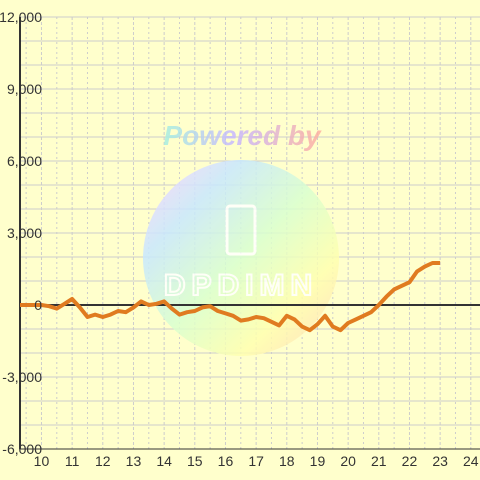 This screenshot has width=480, height=480. I want to click on x-tick-label: 18, so click(287, 461).